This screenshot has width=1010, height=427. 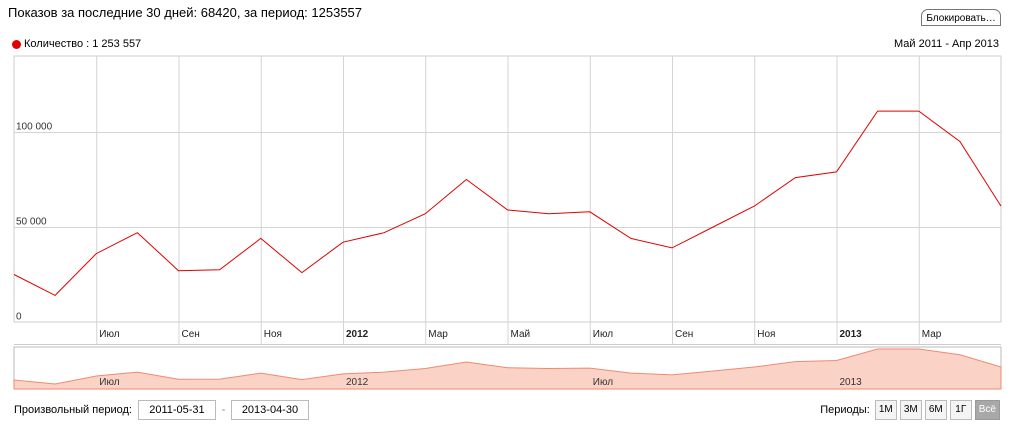 I want to click on date-range-label: Май 2011 - Апр 2013, so click(x=946, y=44).